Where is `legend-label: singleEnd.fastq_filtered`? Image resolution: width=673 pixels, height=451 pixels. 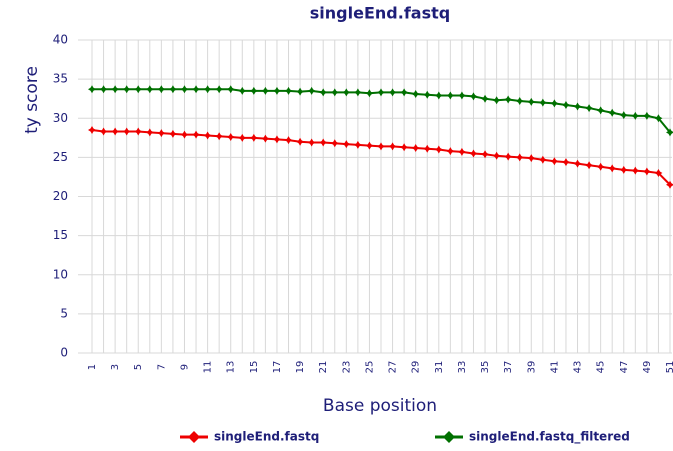
legend-label: singleEnd.fastq_filtered is located at coordinates (549, 437).